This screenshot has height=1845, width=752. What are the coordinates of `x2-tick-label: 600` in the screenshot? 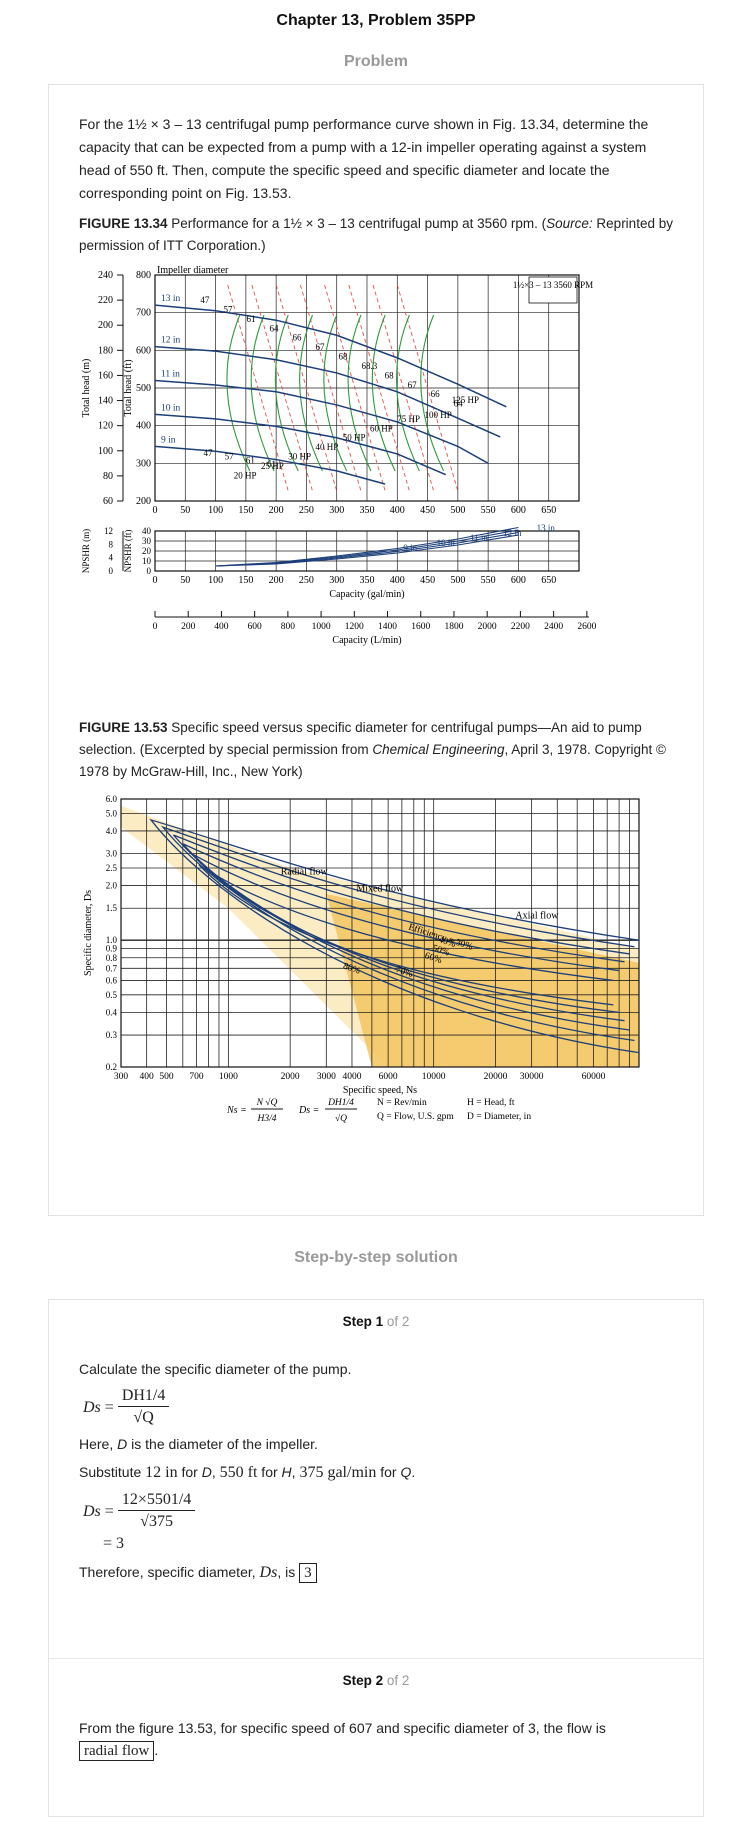 It's located at (255, 627).